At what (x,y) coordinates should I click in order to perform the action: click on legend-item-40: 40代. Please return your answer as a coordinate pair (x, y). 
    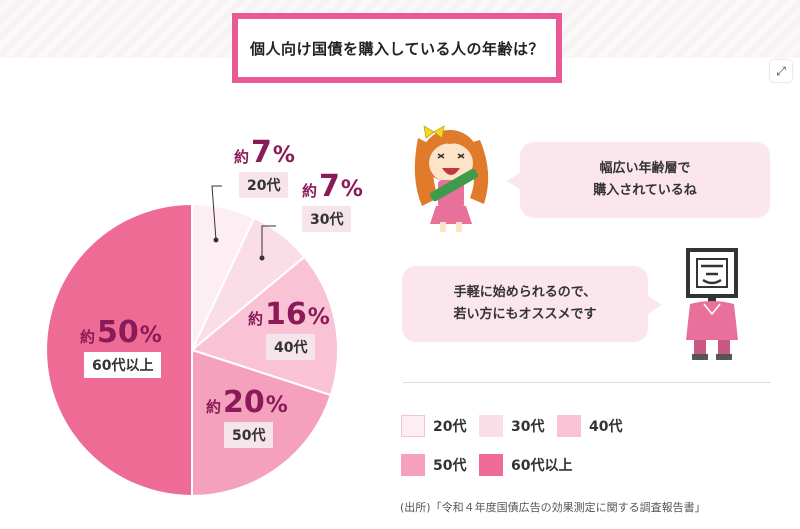
    Looking at the image, I should click on (589, 426).